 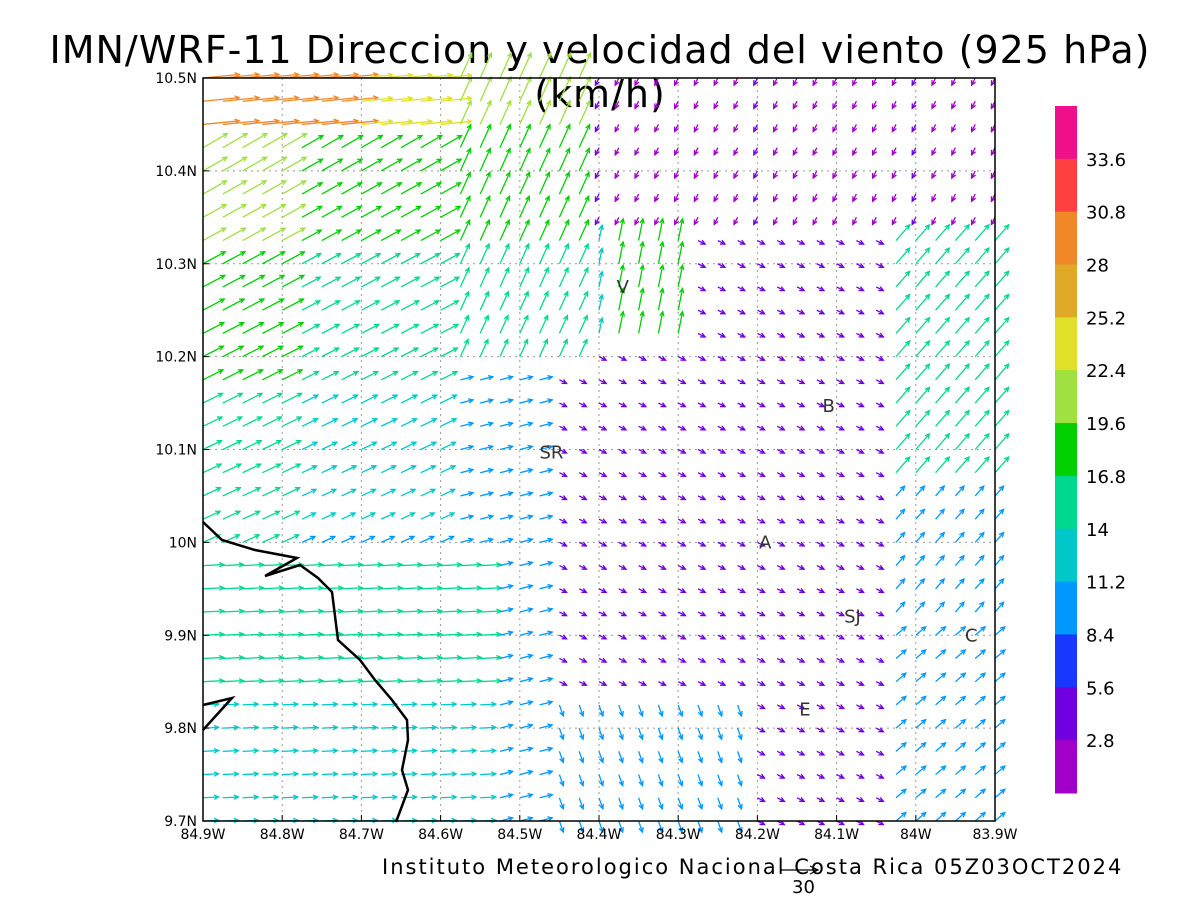 What do you see at coordinates (1066, 397) in the screenshot?
I see `colorbar-segment` at bounding box center [1066, 397].